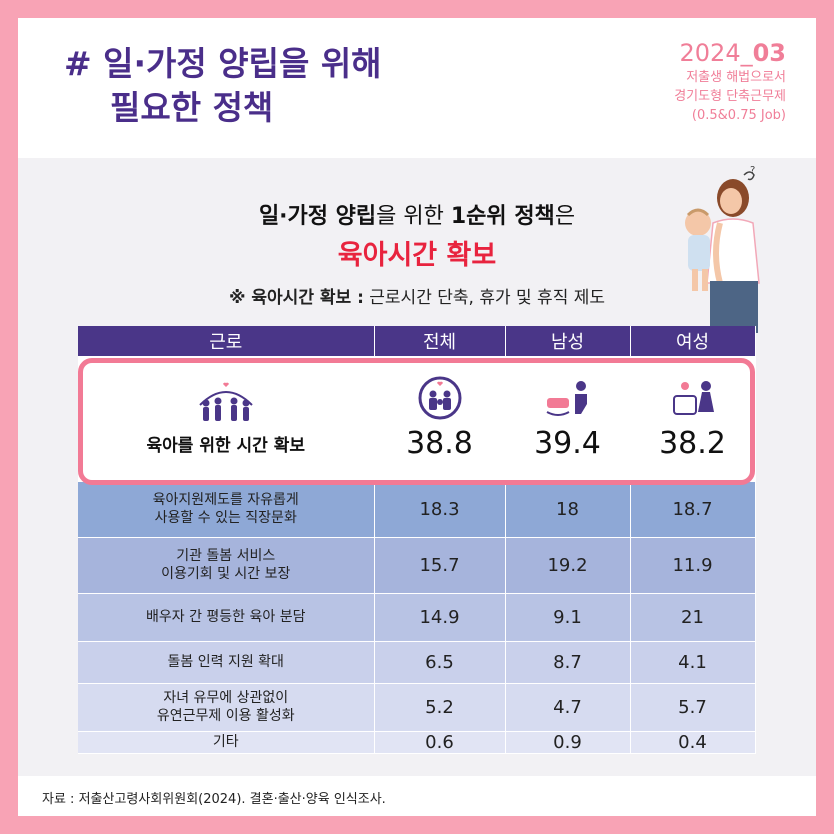 This screenshot has height=834, width=834. What do you see at coordinates (484, 298) in the screenshot?
I see `note-text: 근로시간 단축, 휴가 및 휴직 제도` at bounding box center [484, 298].